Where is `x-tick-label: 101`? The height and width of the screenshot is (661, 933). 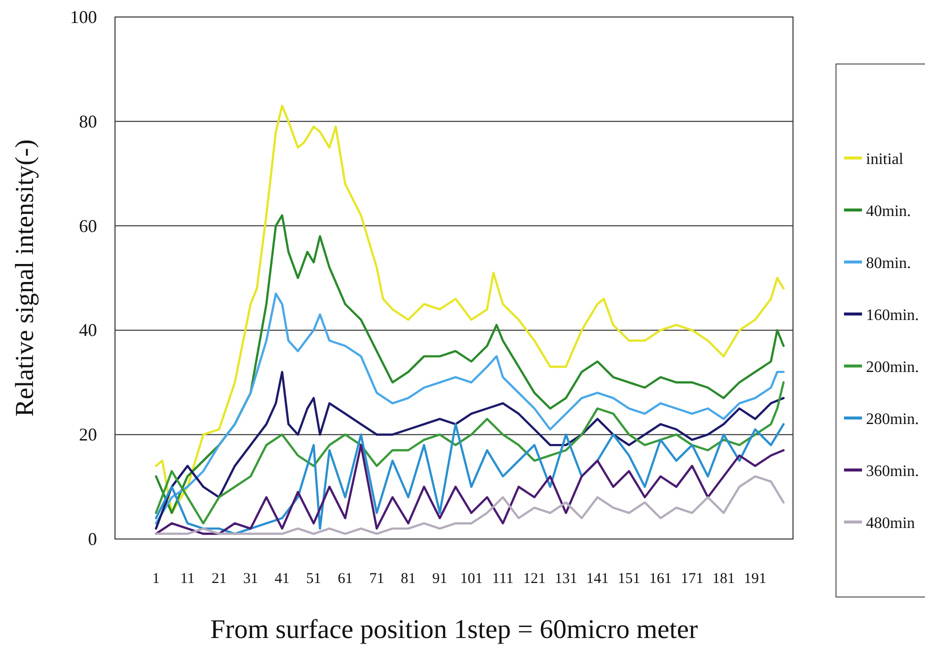 x-tick-label: 101 is located at coordinates (471, 579).